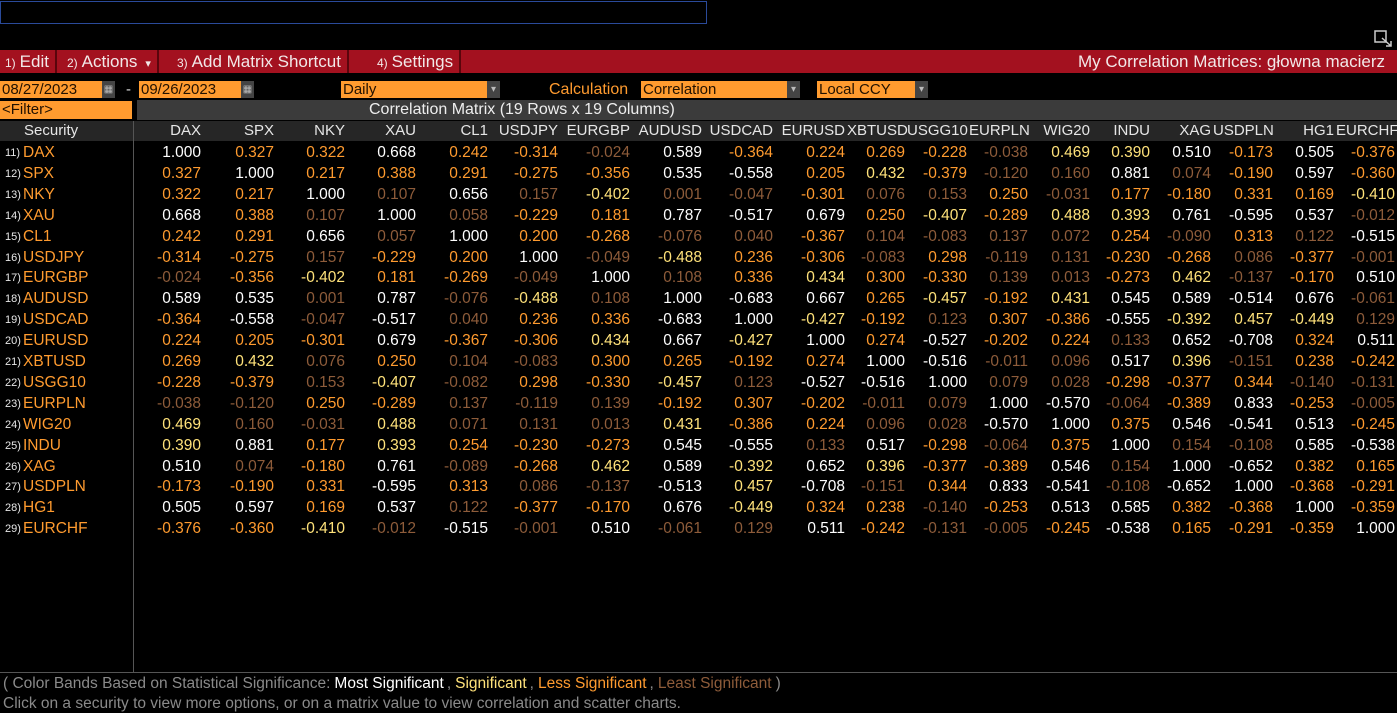 The image size is (1397, 713). I want to click on correlation-cell: -0.359, so click(1312, 529).